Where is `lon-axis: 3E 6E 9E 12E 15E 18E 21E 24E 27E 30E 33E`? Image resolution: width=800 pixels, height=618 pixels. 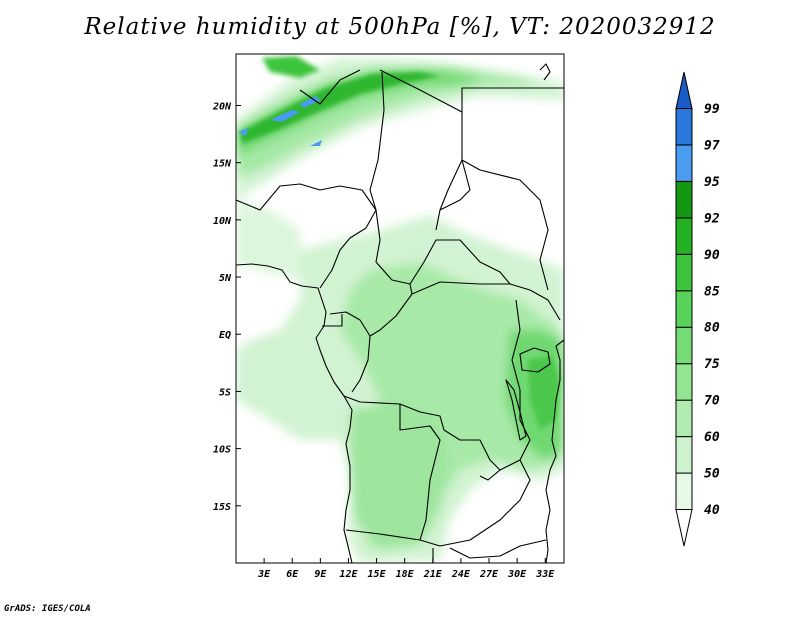
lon-axis: 3E 6E 9E 12E 15E 18E 21E 24E 27E 30E 33E is located at coordinates (406, 569).